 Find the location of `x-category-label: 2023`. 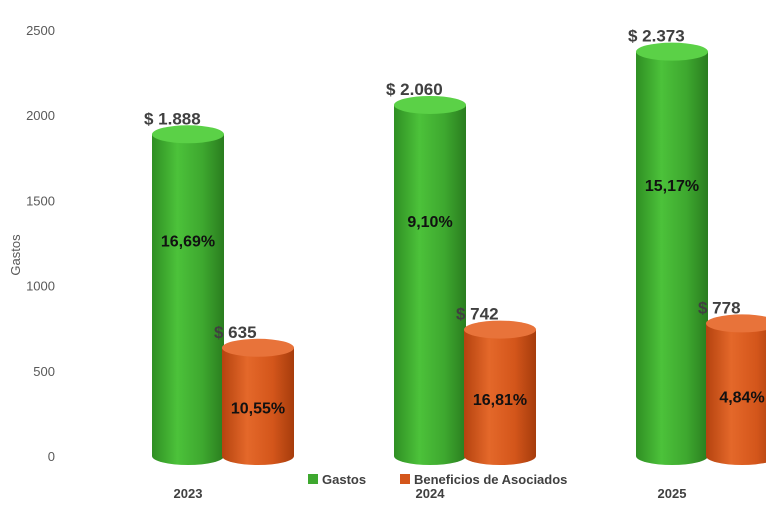

x-category-label: 2023 is located at coordinates (188, 493).